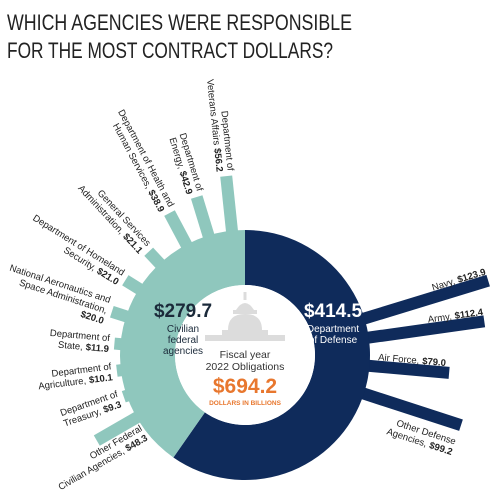 This screenshot has width=500, height=500. I want to click on bar-label: Air Force, $79.0, so click(412, 360).